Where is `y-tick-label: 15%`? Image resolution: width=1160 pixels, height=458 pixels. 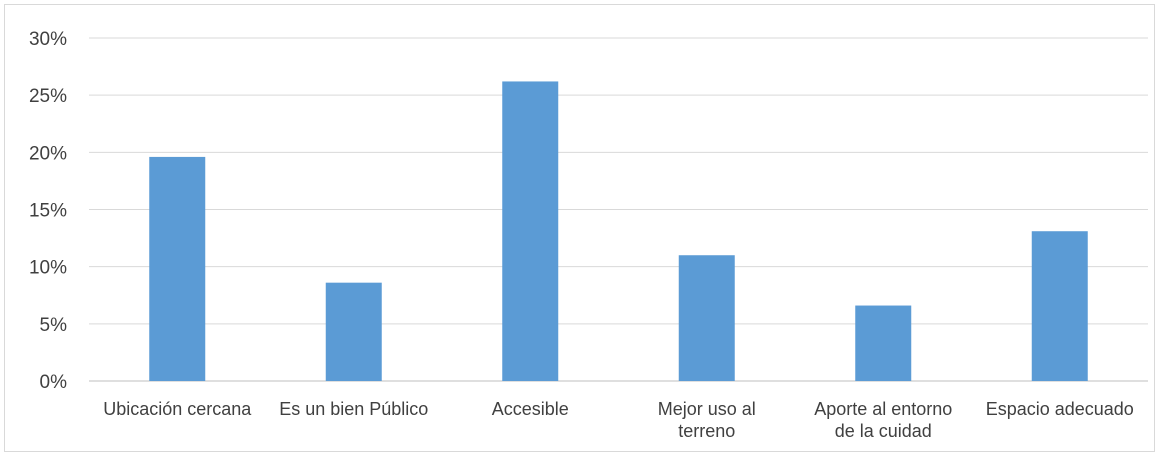
y-tick-label: 15% is located at coordinates (48, 211).